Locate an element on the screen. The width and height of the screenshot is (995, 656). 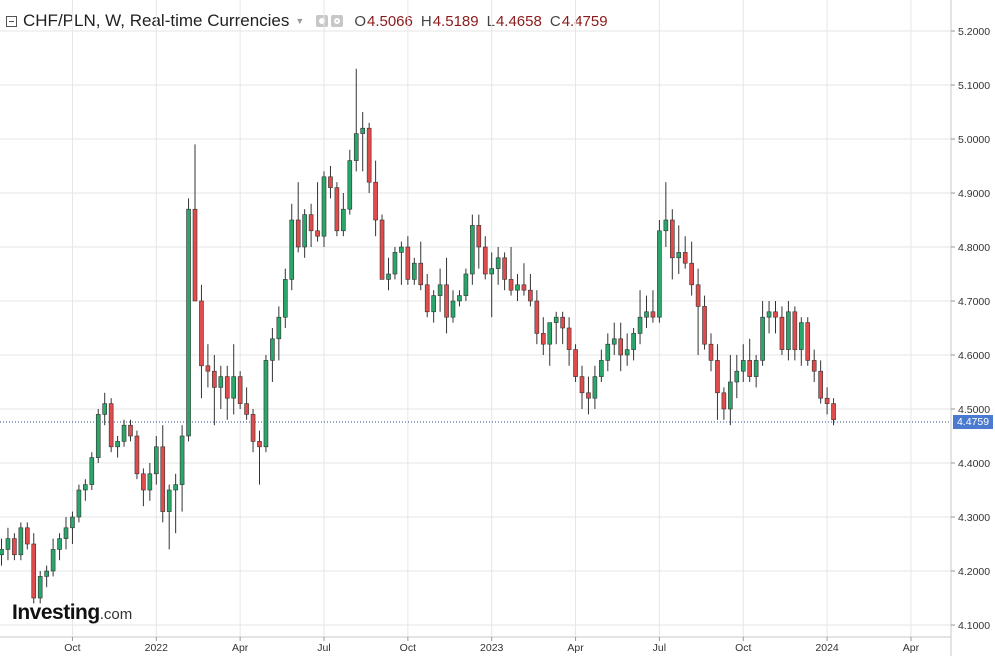
symbol-dropdown-caret-icon: ▼ is located at coordinates (300, 21).